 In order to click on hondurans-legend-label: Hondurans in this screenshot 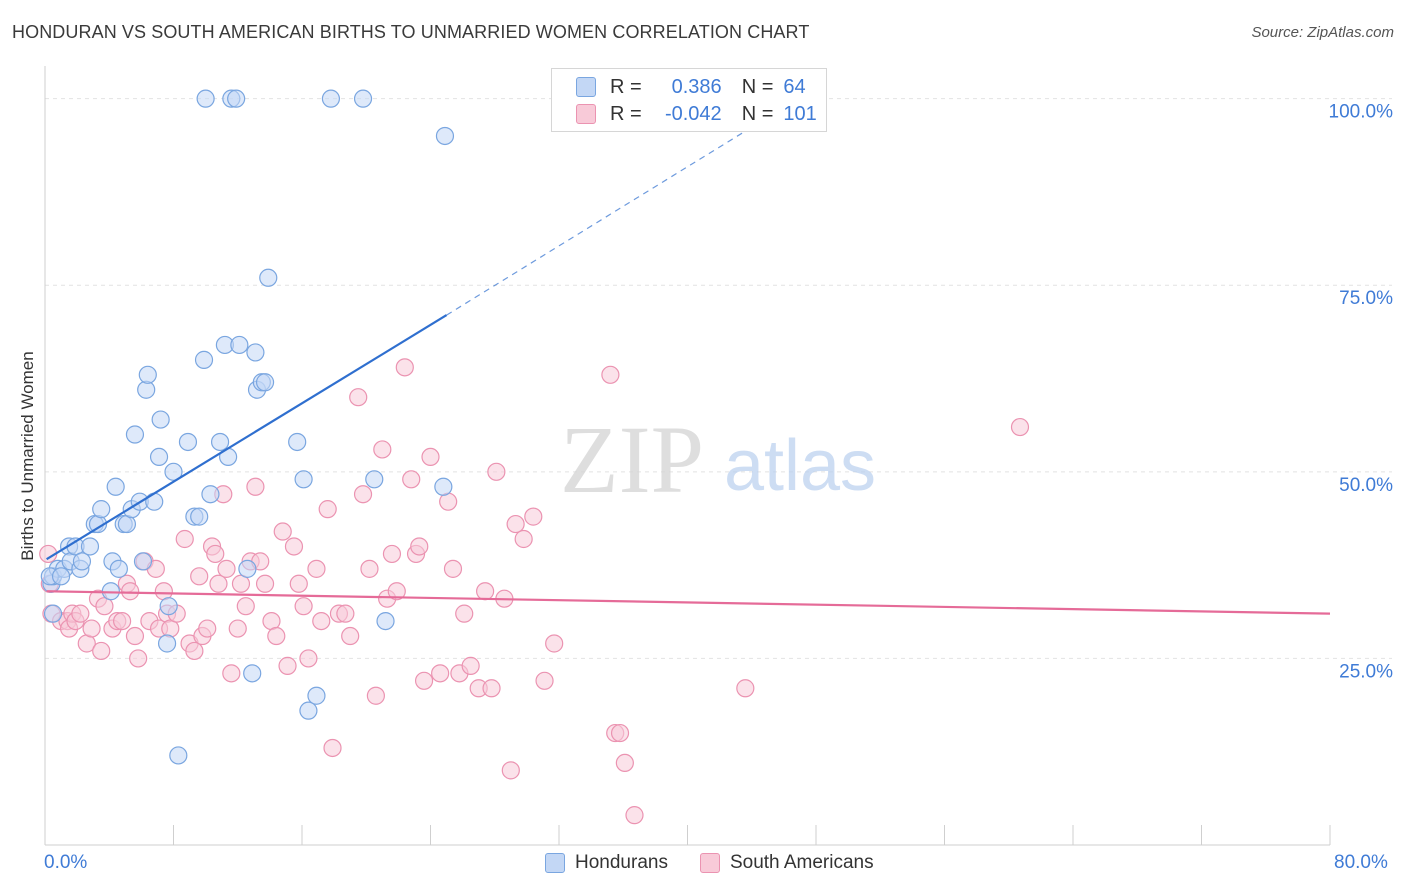, I will do `click(621, 862)`.